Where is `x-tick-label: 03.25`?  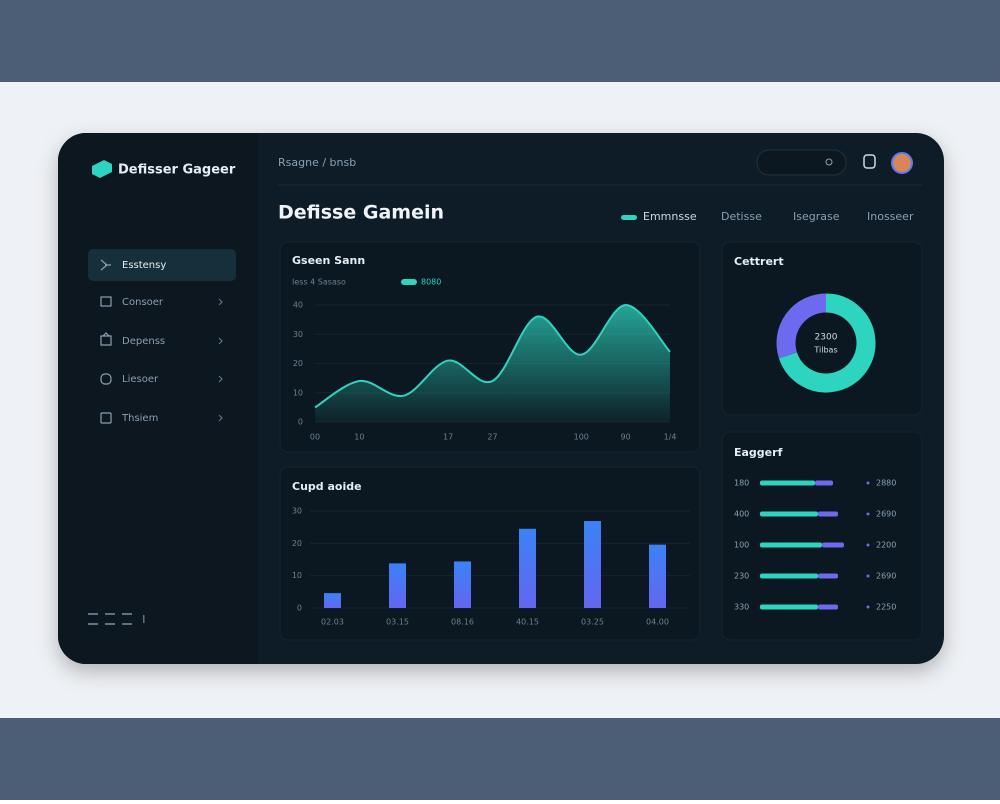
x-tick-label: 03.25 is located at coordinates (592, 622).